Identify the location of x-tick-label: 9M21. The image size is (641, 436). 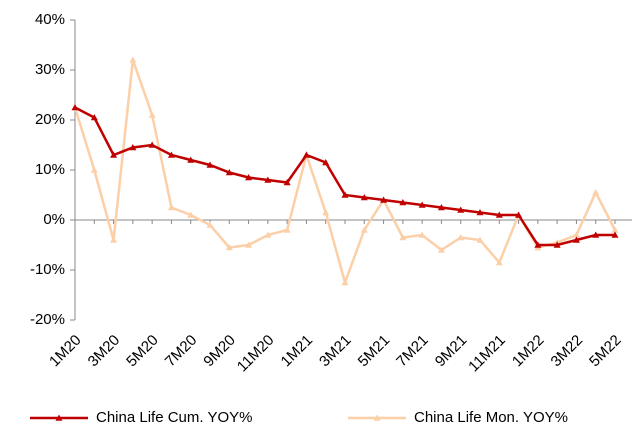
(451, 351).